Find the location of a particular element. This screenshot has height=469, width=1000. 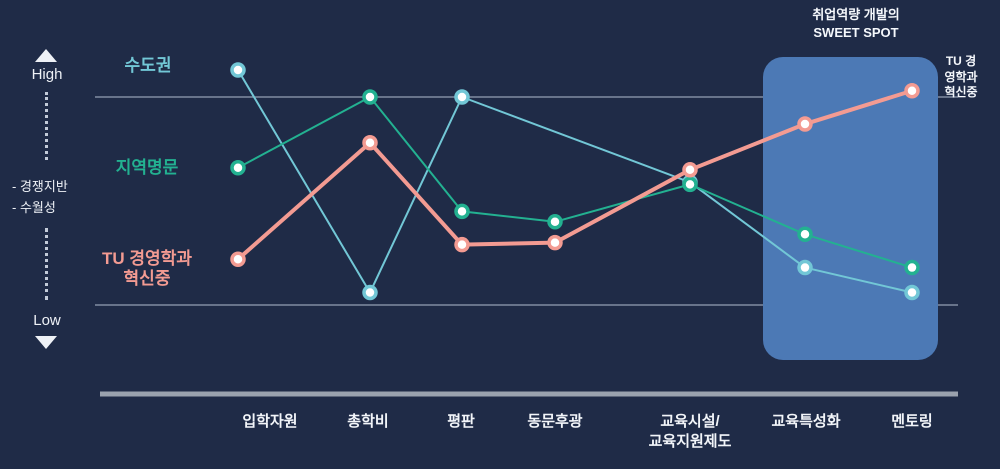

tu-endpoint-annotation: TU 경영학과 혁신중 is located at coordinates (961, 77).